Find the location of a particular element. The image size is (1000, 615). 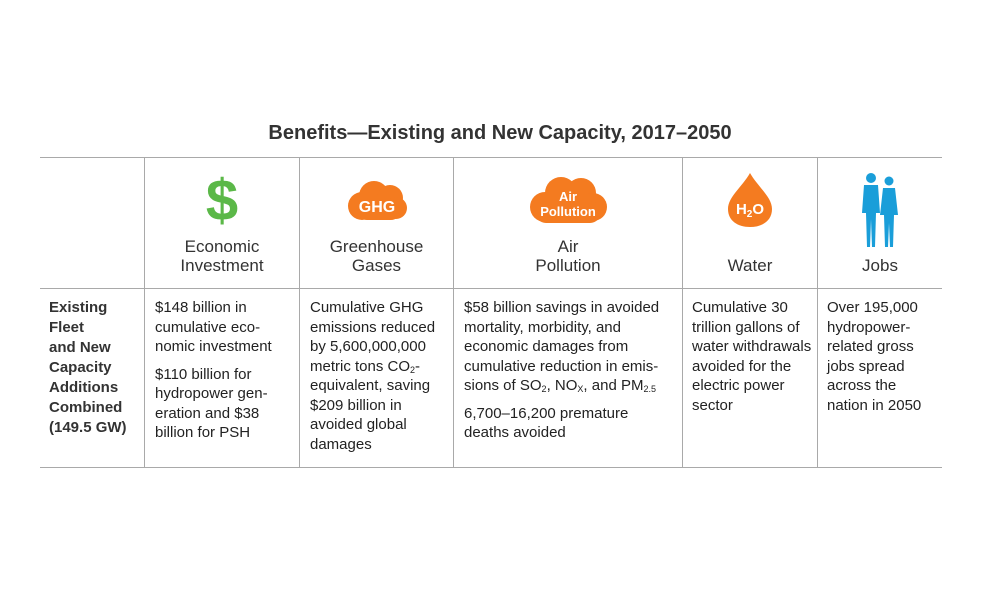

people-icon is located at coordinates (880, 211).